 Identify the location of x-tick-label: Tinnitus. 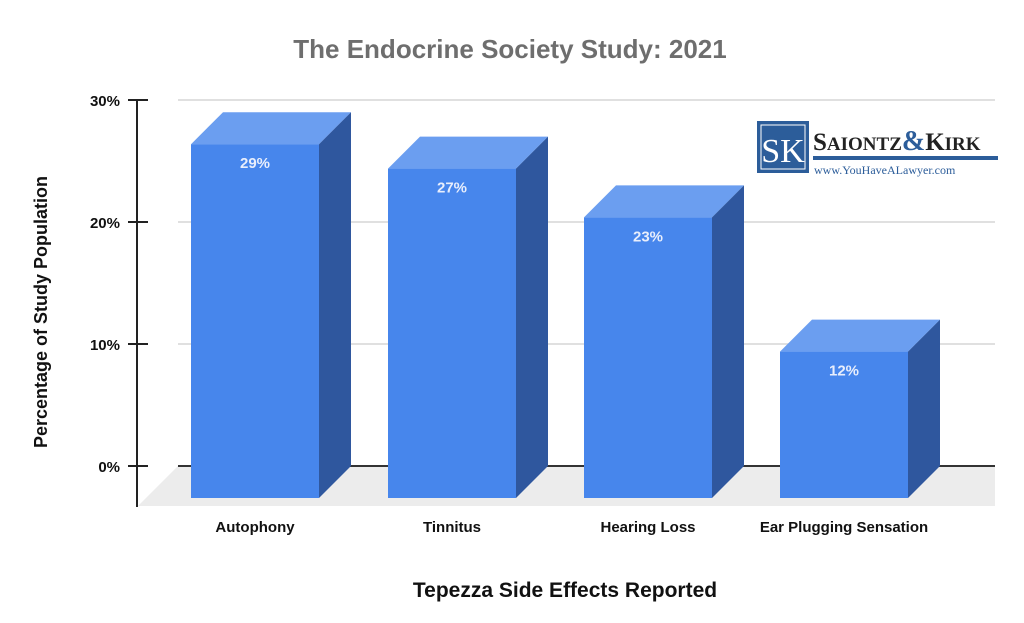
(452, 527).